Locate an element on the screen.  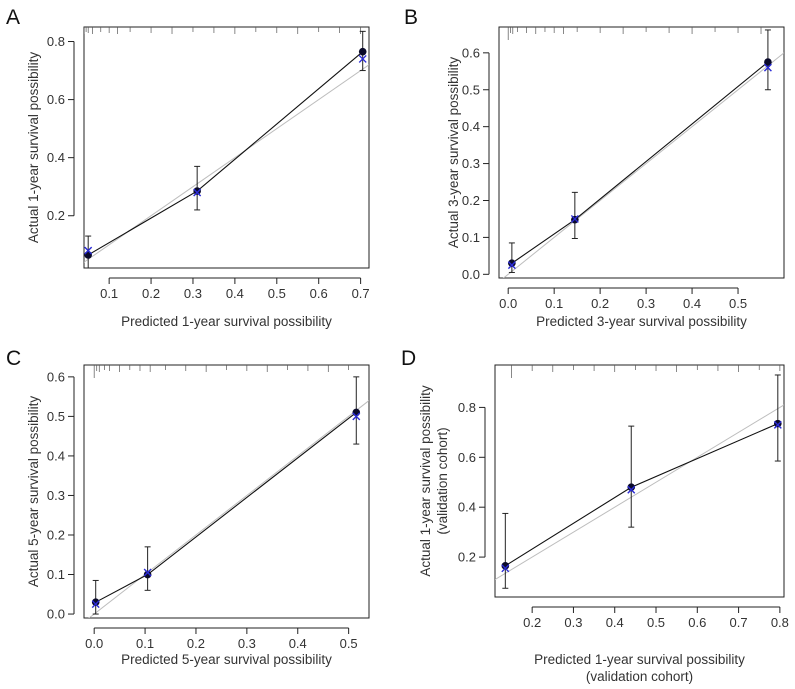
panel-letter: B is located at coordinates (411, 17).